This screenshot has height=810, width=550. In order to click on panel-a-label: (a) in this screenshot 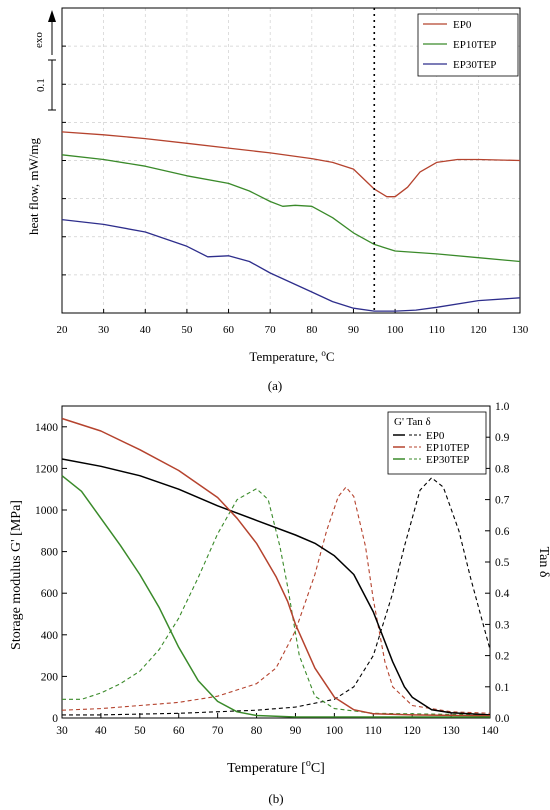, I will do `click(275, 385)`.